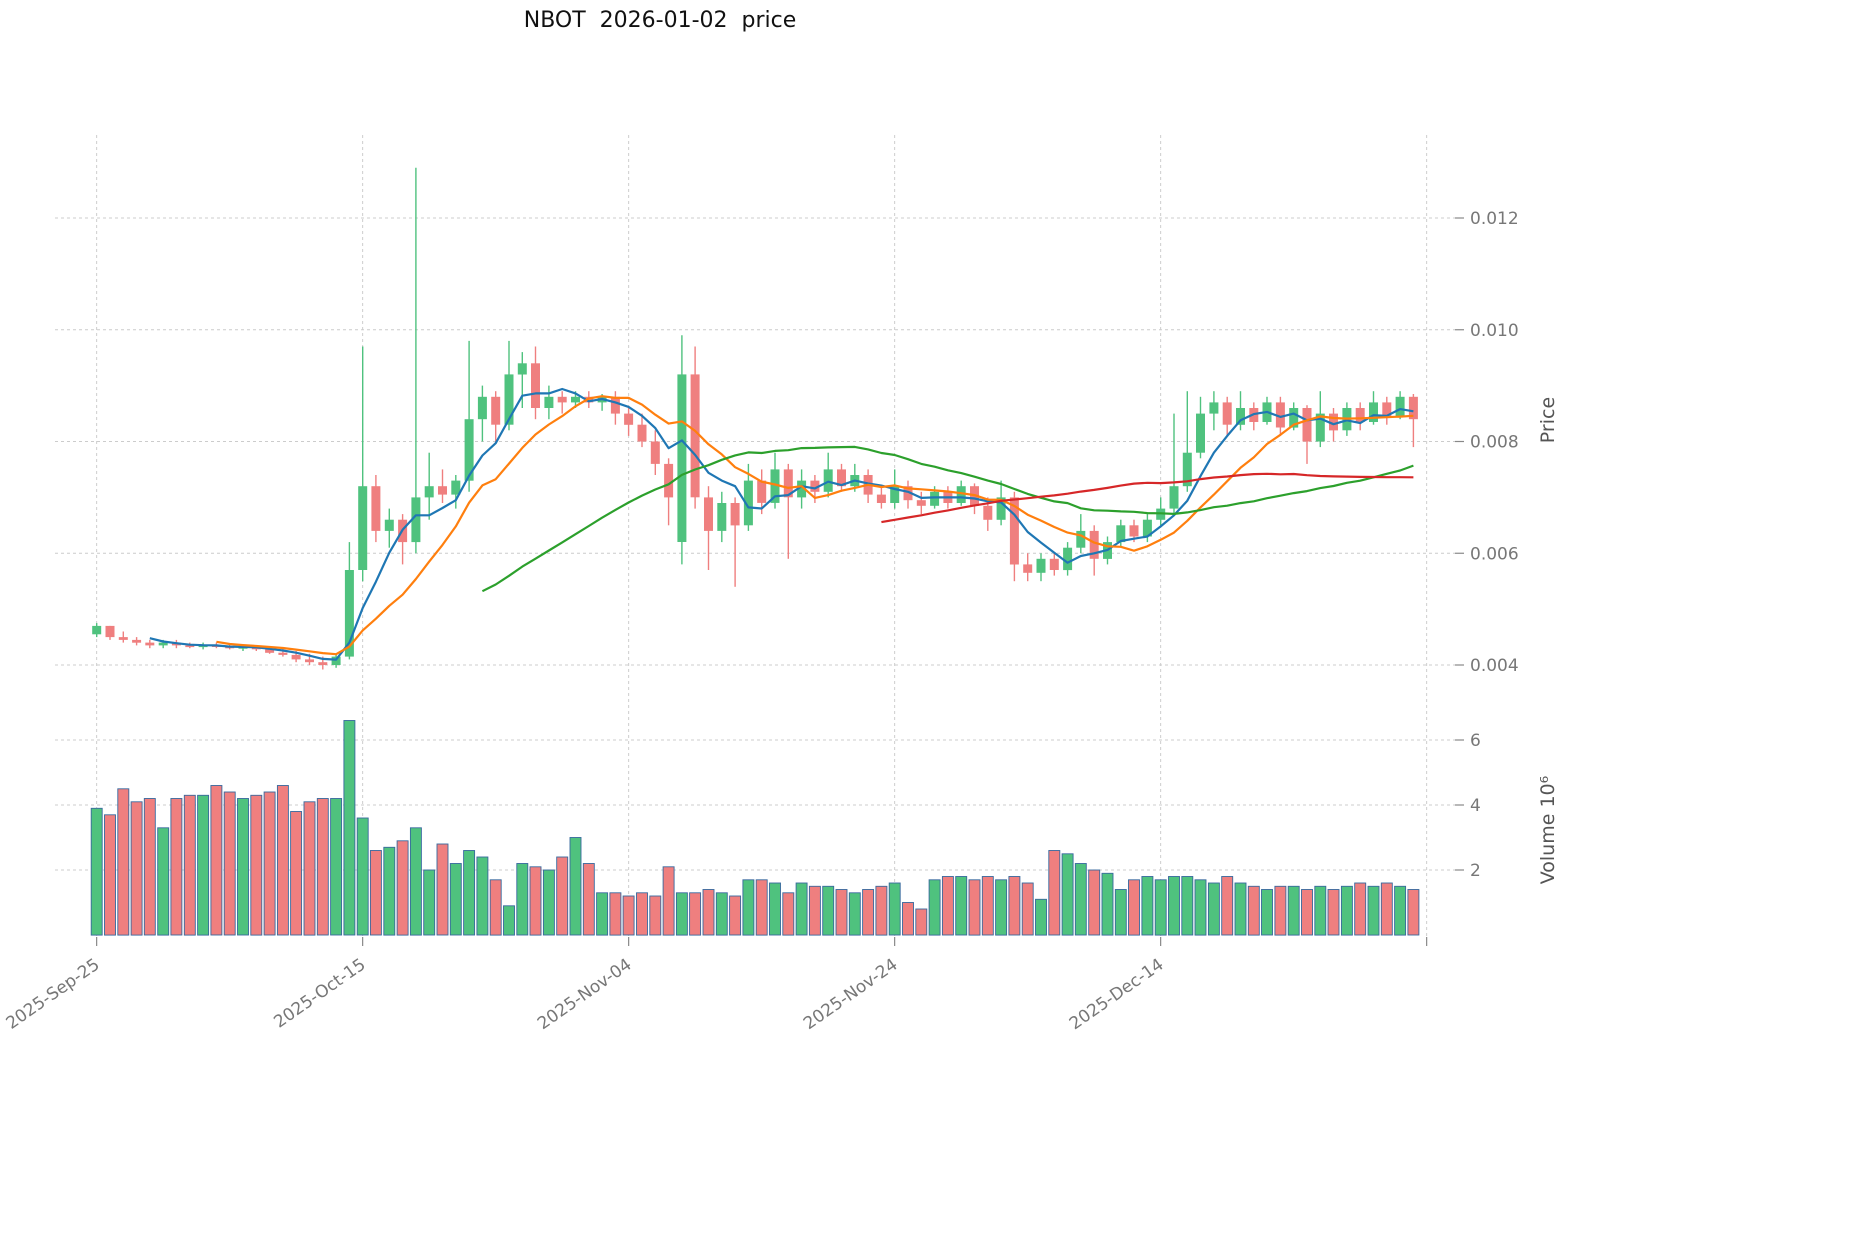 The width and height of the screenshot is (1860, 1246). Describe the element at coordinates (815, 525) in the screenshot. I see `ma-line-MA10` at that location.